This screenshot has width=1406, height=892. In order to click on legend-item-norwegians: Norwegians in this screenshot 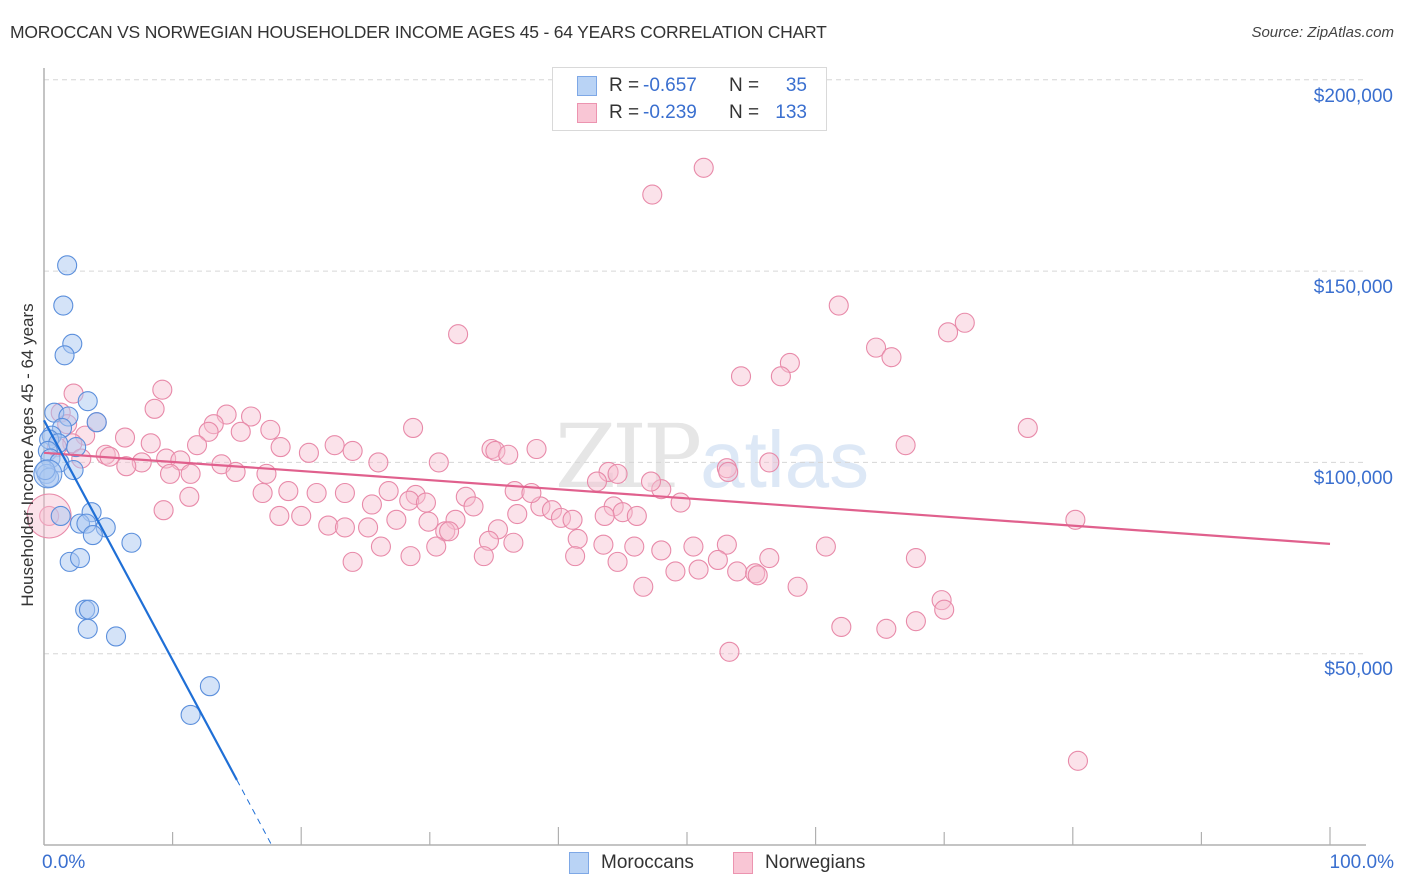, I will do `click(799, 863)`.